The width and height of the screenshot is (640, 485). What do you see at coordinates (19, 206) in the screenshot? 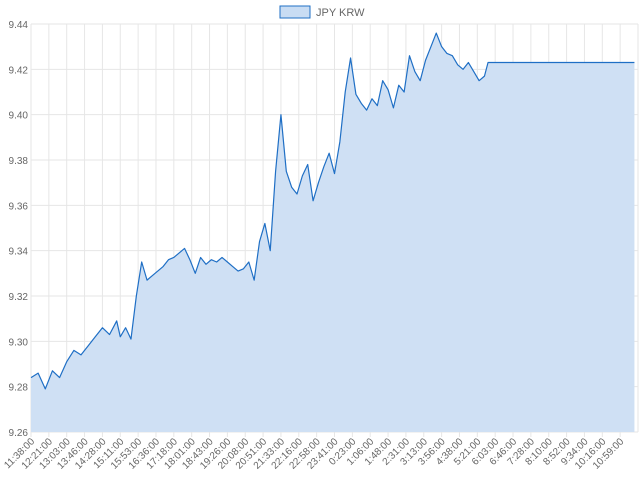
I see `y-tick-label: 9.36` at bounding box center [19, 206].